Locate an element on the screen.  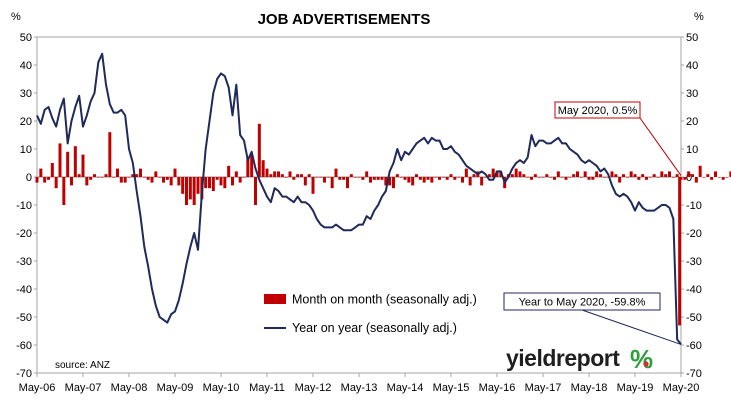
annotation-layer: May 2020, 0.5% Year to May 2020, -59.8% is located at coordinates (592, 223).